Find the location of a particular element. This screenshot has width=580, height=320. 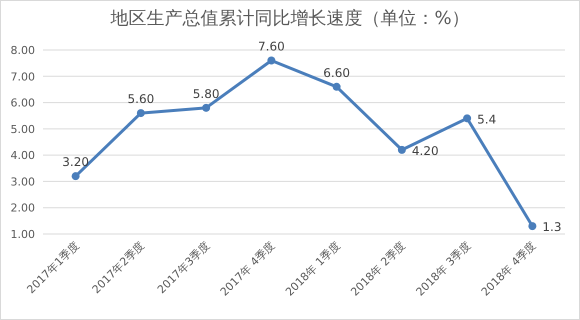

data-label: 6.60 is located at coordinates (336, 73).